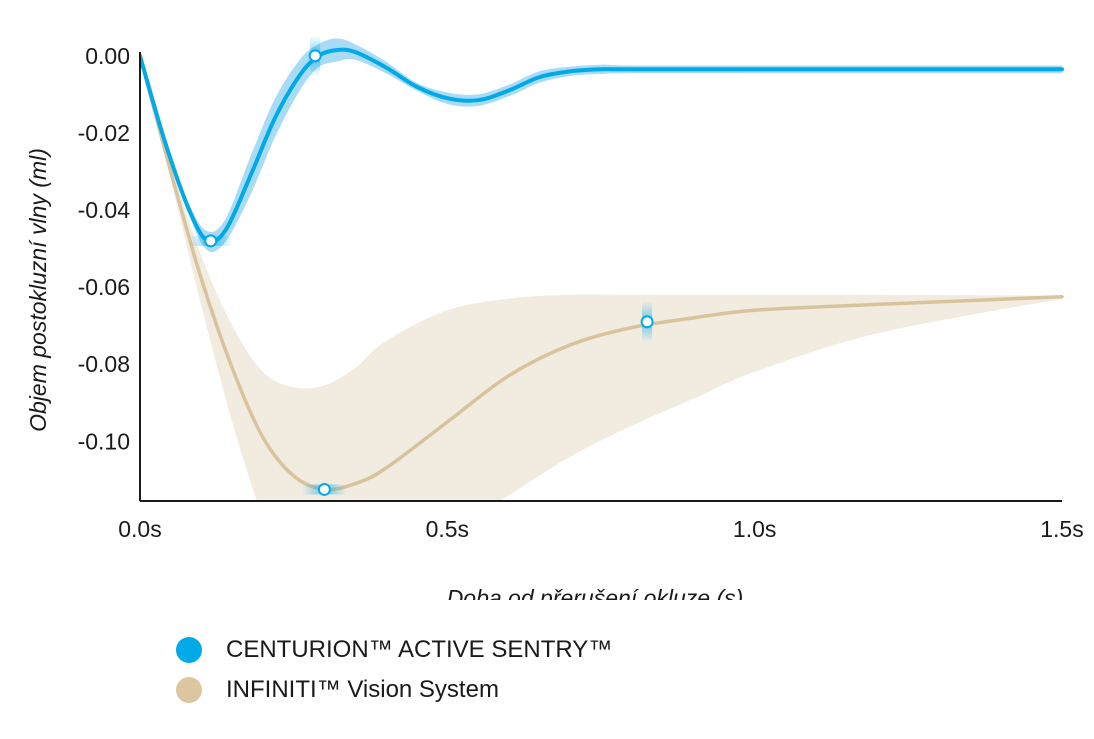  What do you see at coordinates (595, 592) in the screenshot?
I see `x-axis-title: Doba od přerušení okluze (s)` at bounding box center [595, 592].